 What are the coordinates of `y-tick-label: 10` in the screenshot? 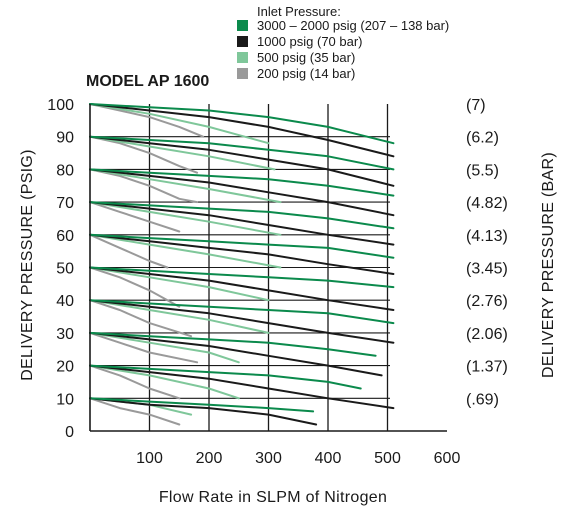 It's located at (65, 399).